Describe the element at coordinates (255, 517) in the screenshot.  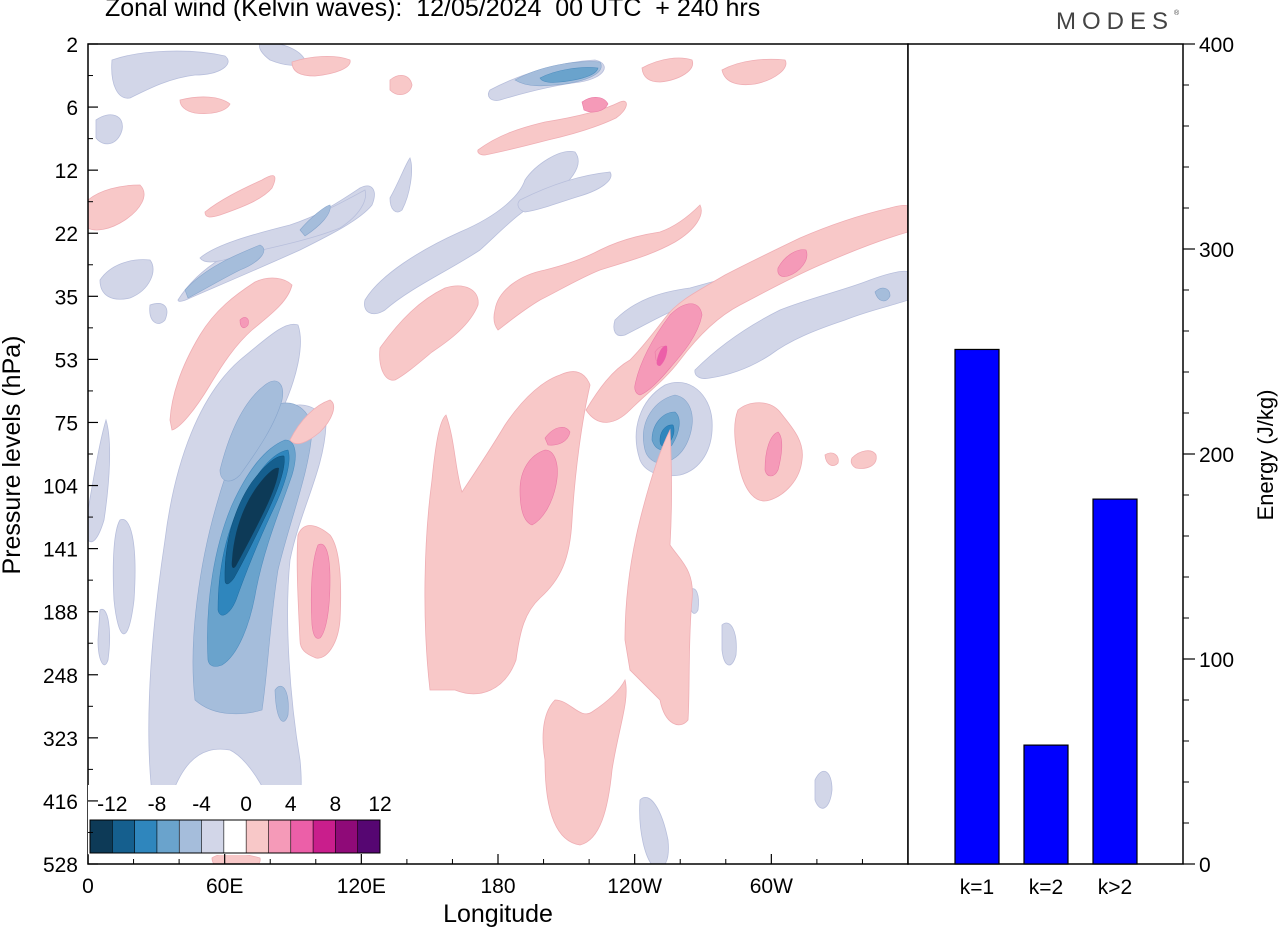
I see `negative-anomaly-core` at that location.